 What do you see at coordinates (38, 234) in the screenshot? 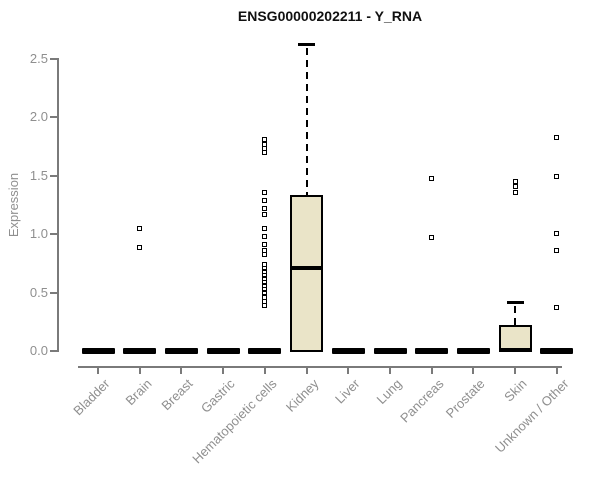
I see `y-tick-label: 1.0` at bounding box center [38, 234].